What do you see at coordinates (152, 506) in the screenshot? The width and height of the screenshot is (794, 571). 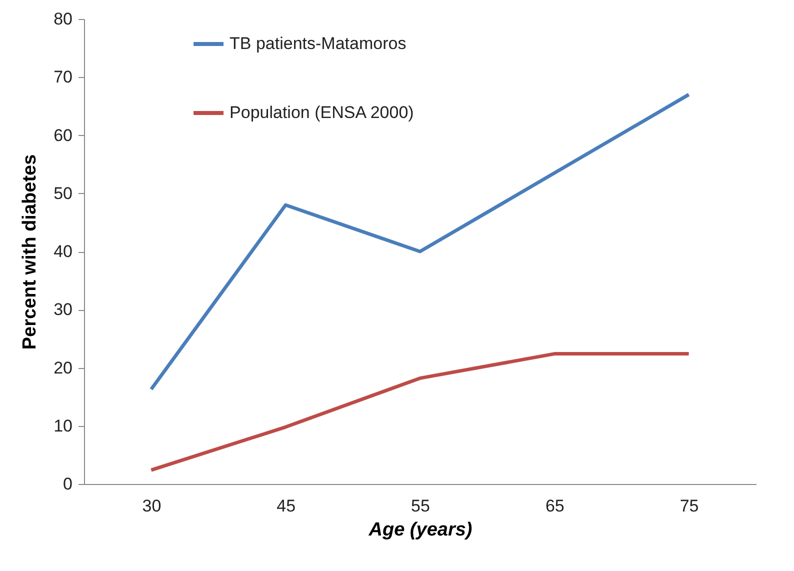 I see `x-tick-label: 30` at bounding box center [152, 506].